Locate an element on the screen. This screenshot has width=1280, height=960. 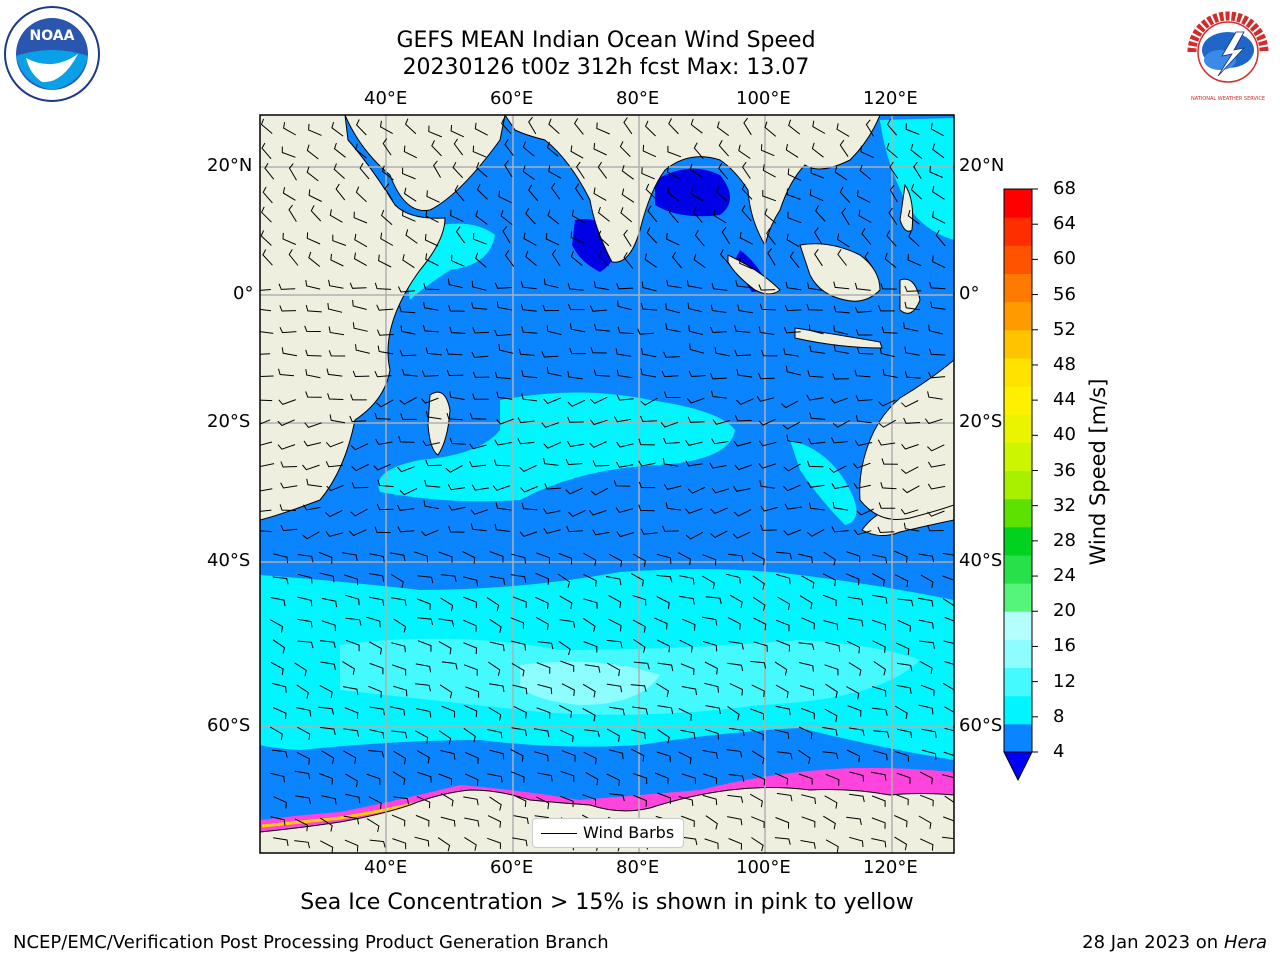
colorbar-extend-arrow is located at coordinates (1018, 766).